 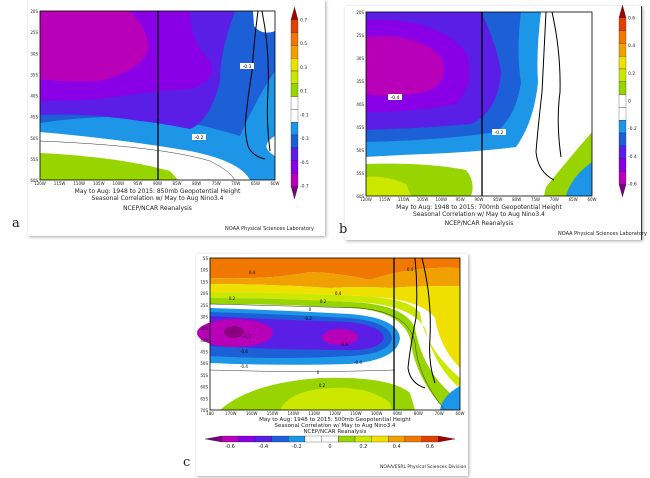 I want to click on colorbar-label: 0.5, so click(x=303, y=44).